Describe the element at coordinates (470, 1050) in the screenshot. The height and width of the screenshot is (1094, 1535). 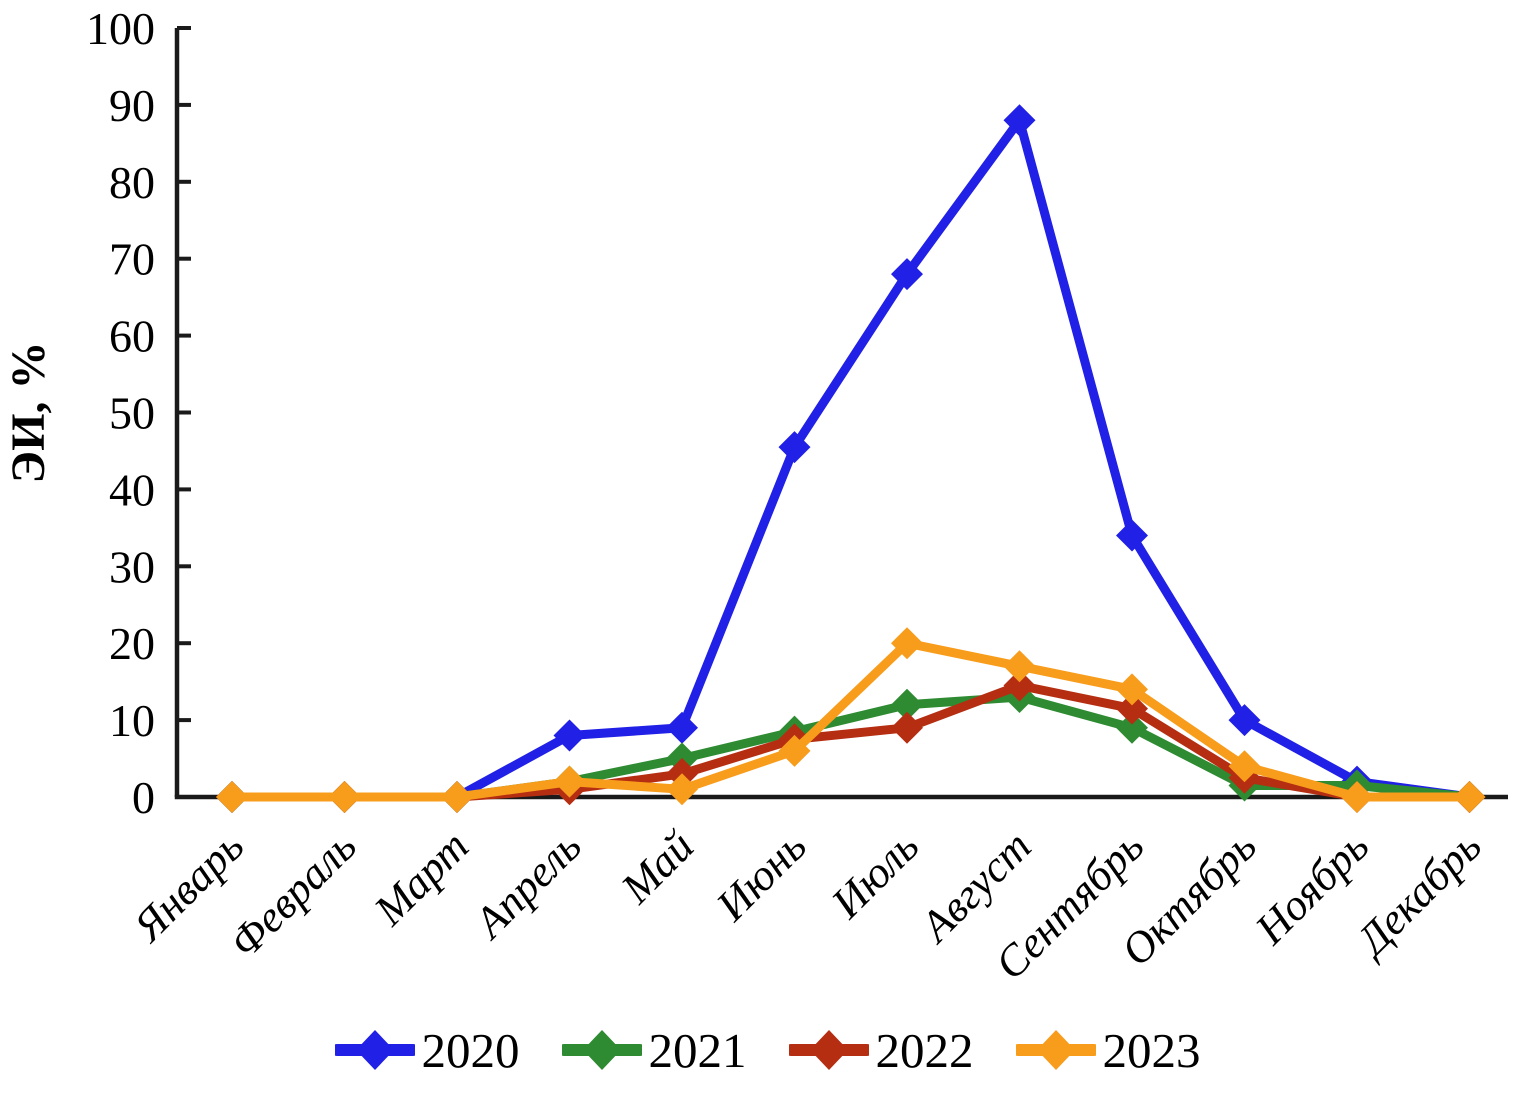
I see `legend-label: 2020` at that location.